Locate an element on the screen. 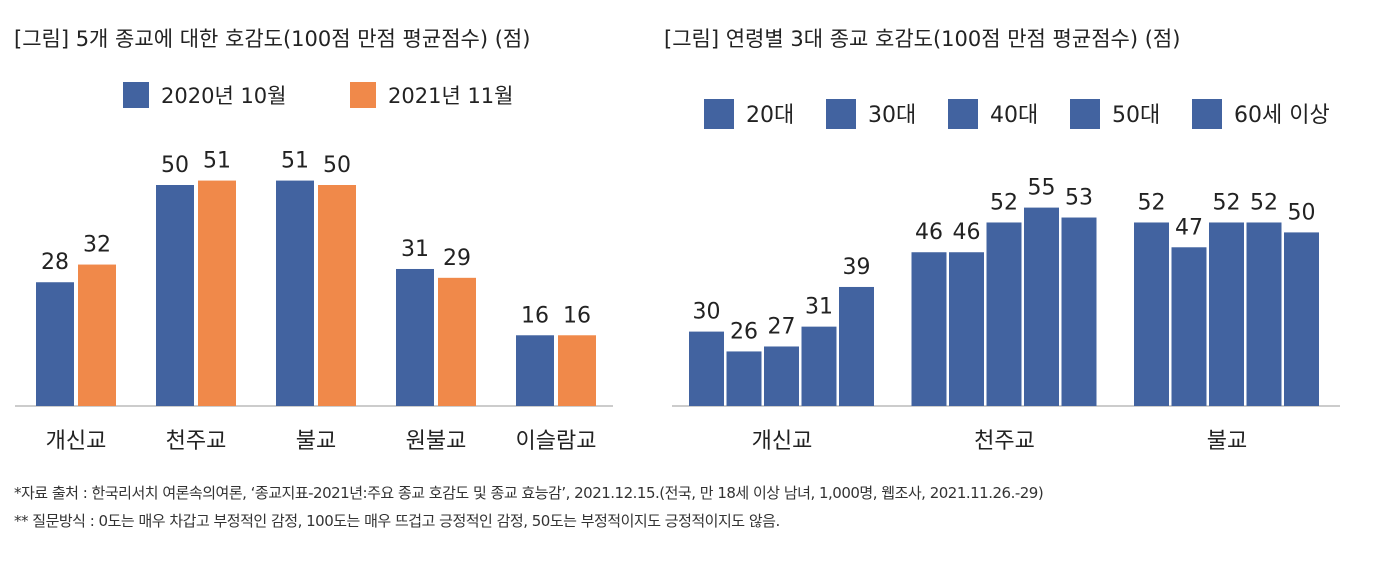 The image size is (1388, 562). legend-label: 50대 is located at coordinates (1136, 115).